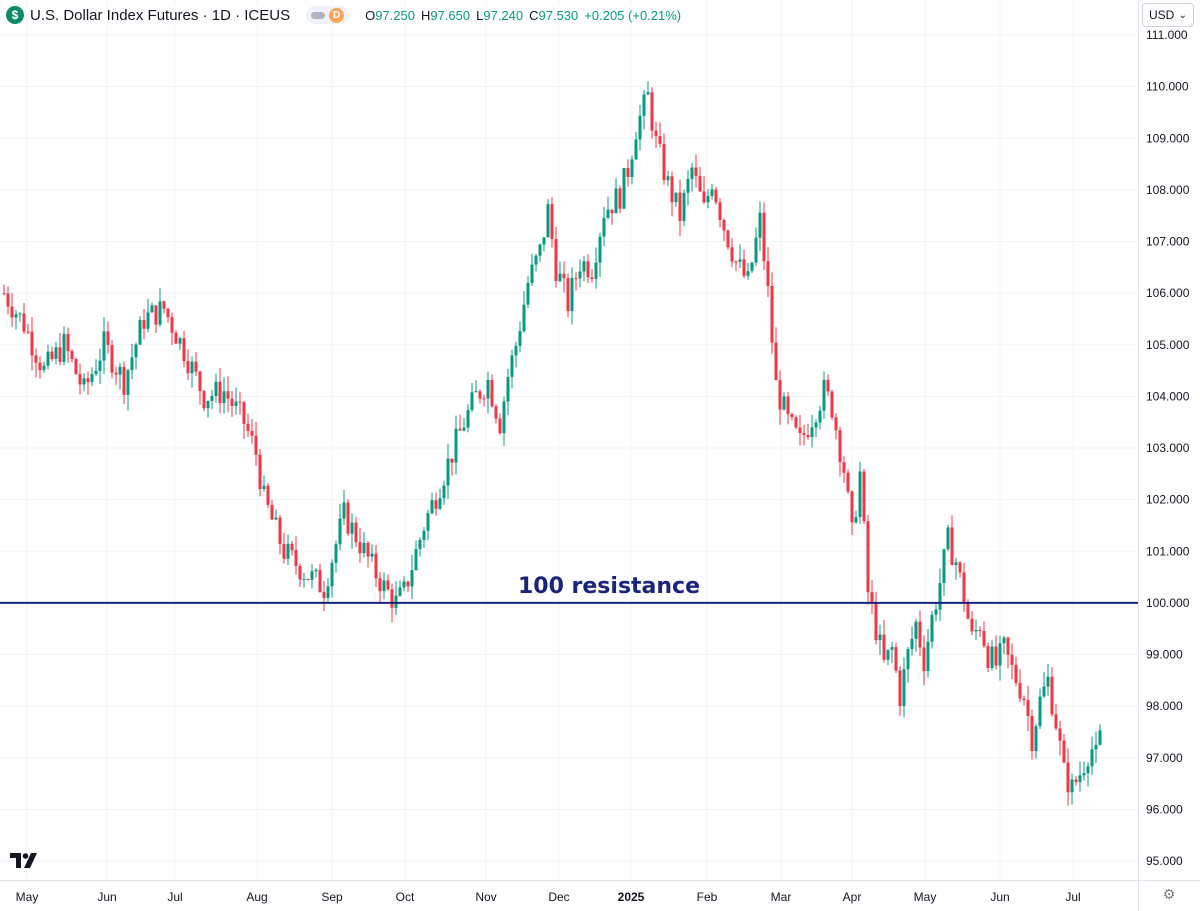  I want to click on time-tick-label: Jun, so click(106, 897).